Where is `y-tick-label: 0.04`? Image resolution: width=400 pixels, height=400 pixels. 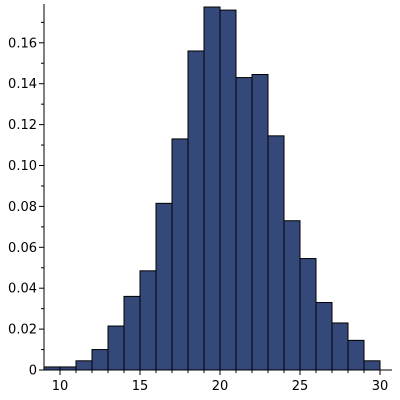
y-tick-label: 0.04 is located at coordinates (22, 289).